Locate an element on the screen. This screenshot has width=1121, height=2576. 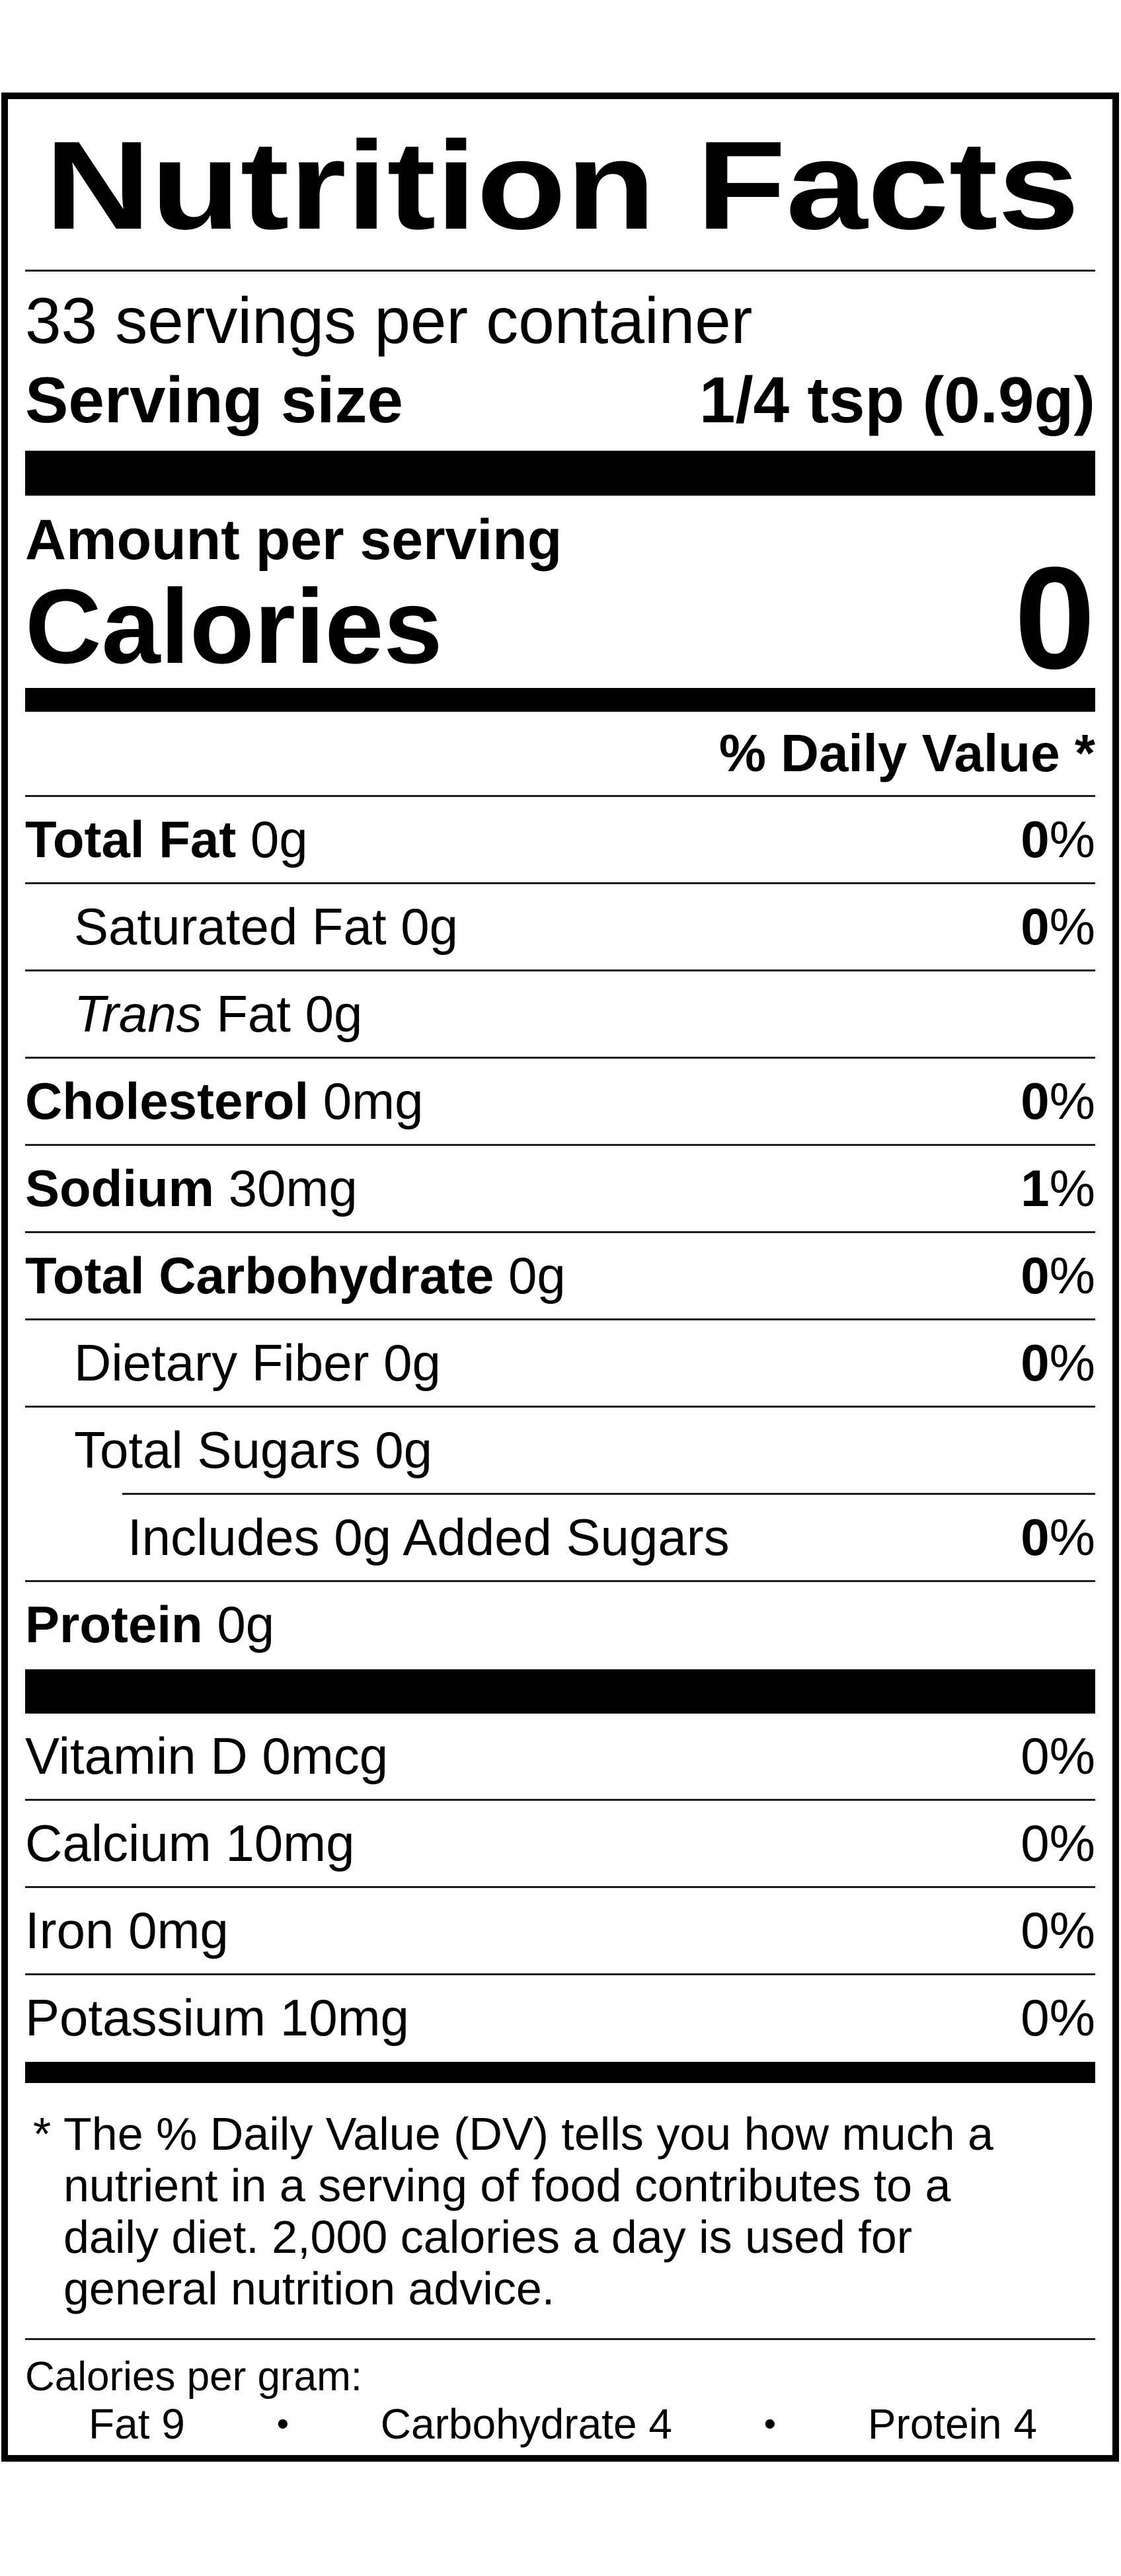
row-potassium: Potassium 10mg 0% is located at coordinates (560, 2018).